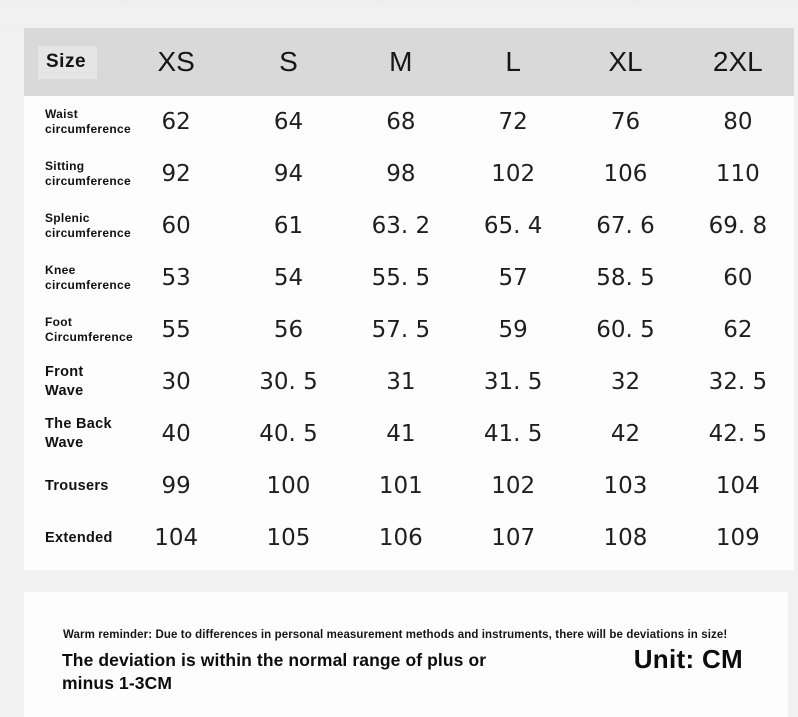 The height and width of the screenshot is (717, 798). Describe the element at coordinates (625, 122) in the screenshot. I see `cell-value: 76` at that location.